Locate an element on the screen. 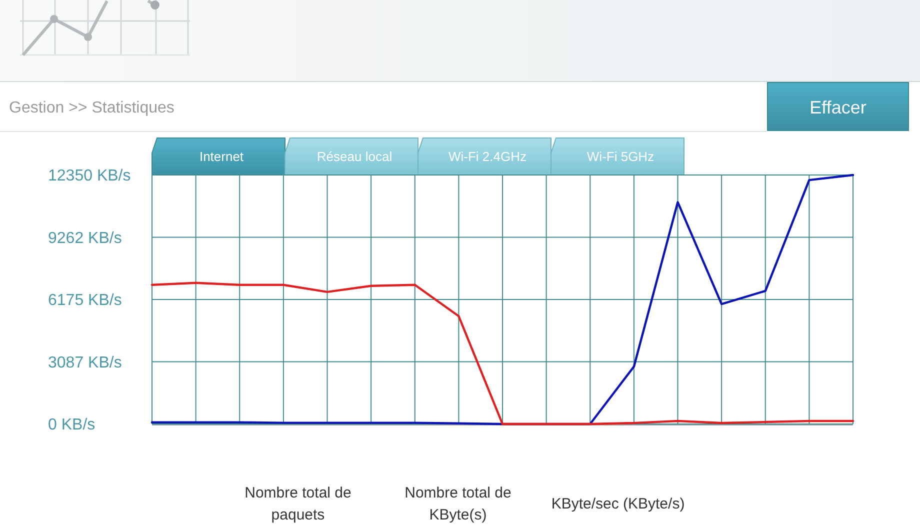 This screenshot has height=525, width=920. y-tick-label: 3087 KB/s is located at coordinates (85, 363).